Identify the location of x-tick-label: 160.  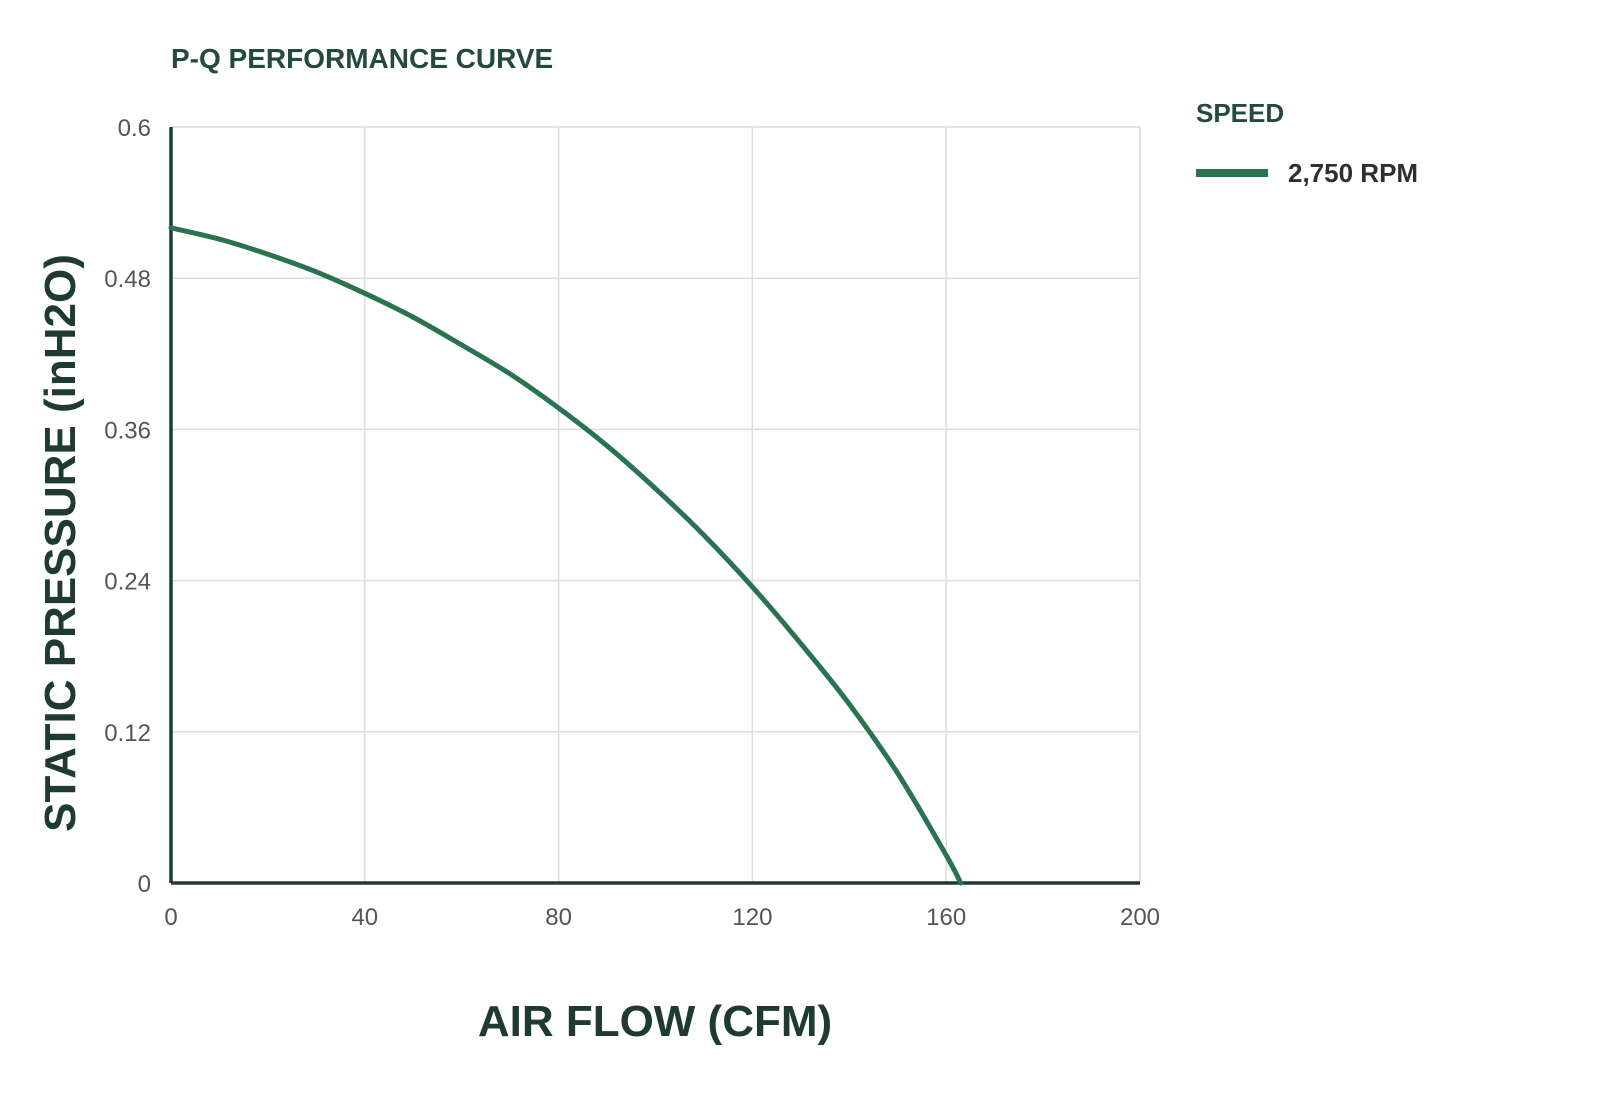
(946, 917).